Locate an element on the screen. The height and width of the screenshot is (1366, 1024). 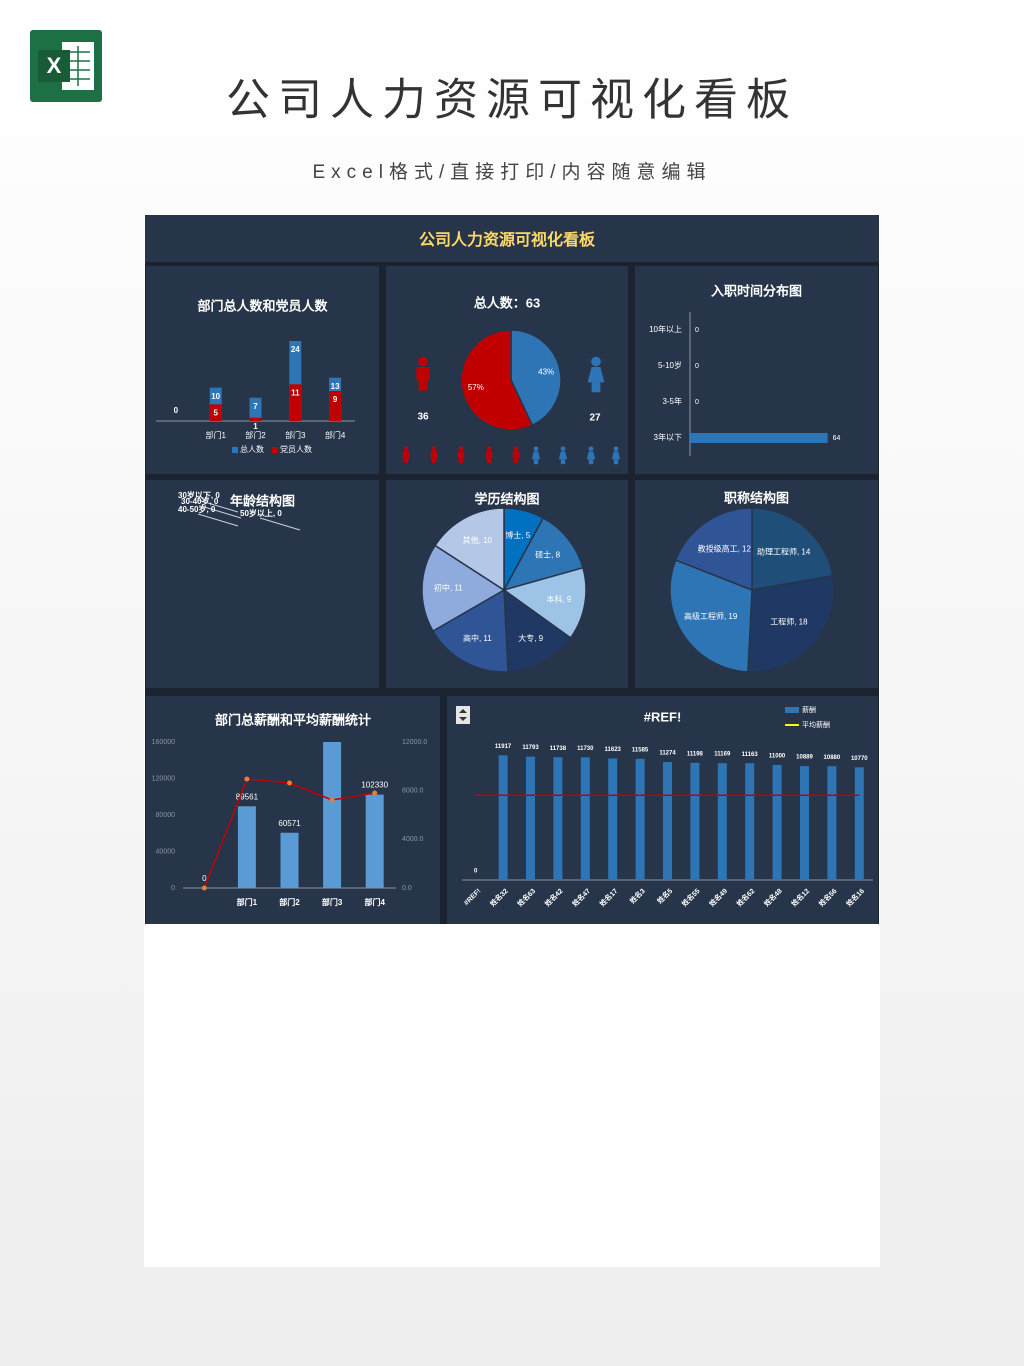
data-label: 11738 is located at coordinates (558, 749).